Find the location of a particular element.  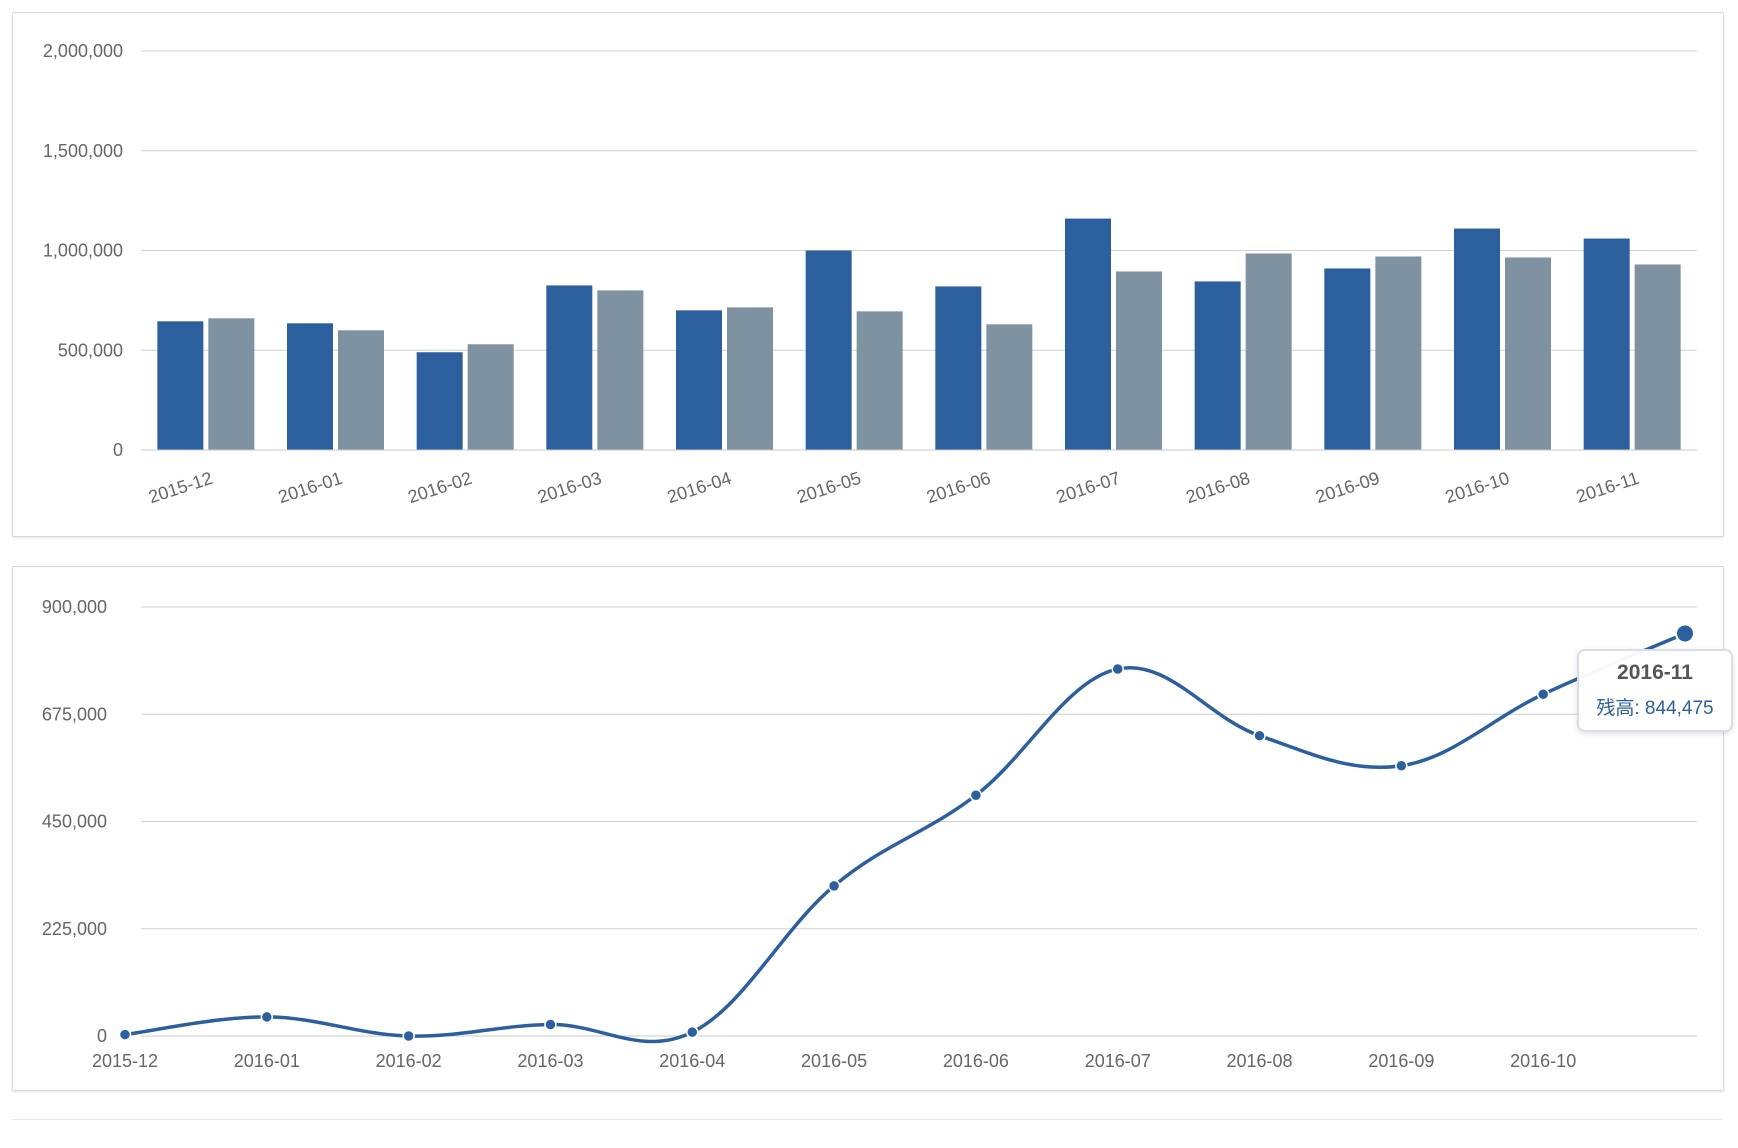

next-panel-edge is located at coordinates (867, 1124).